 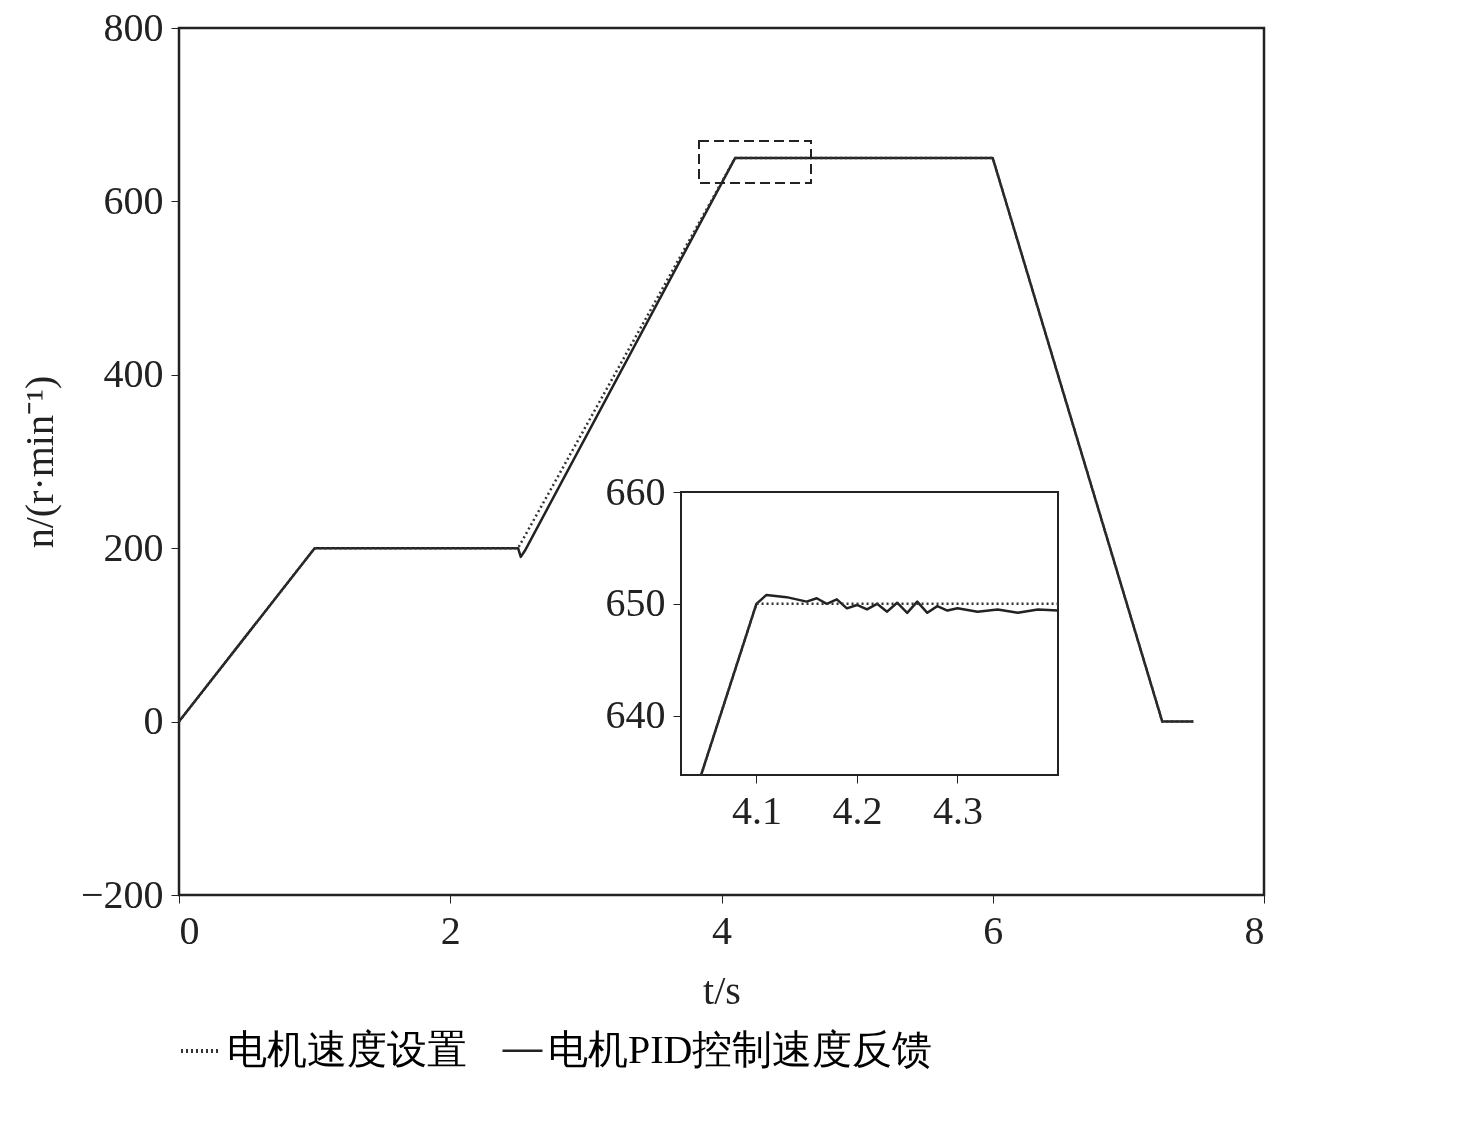 What do you see at coordinates (635, 715) in the screenshot?
I see `y-tick-label: 640` at bounding box center [635, 715].